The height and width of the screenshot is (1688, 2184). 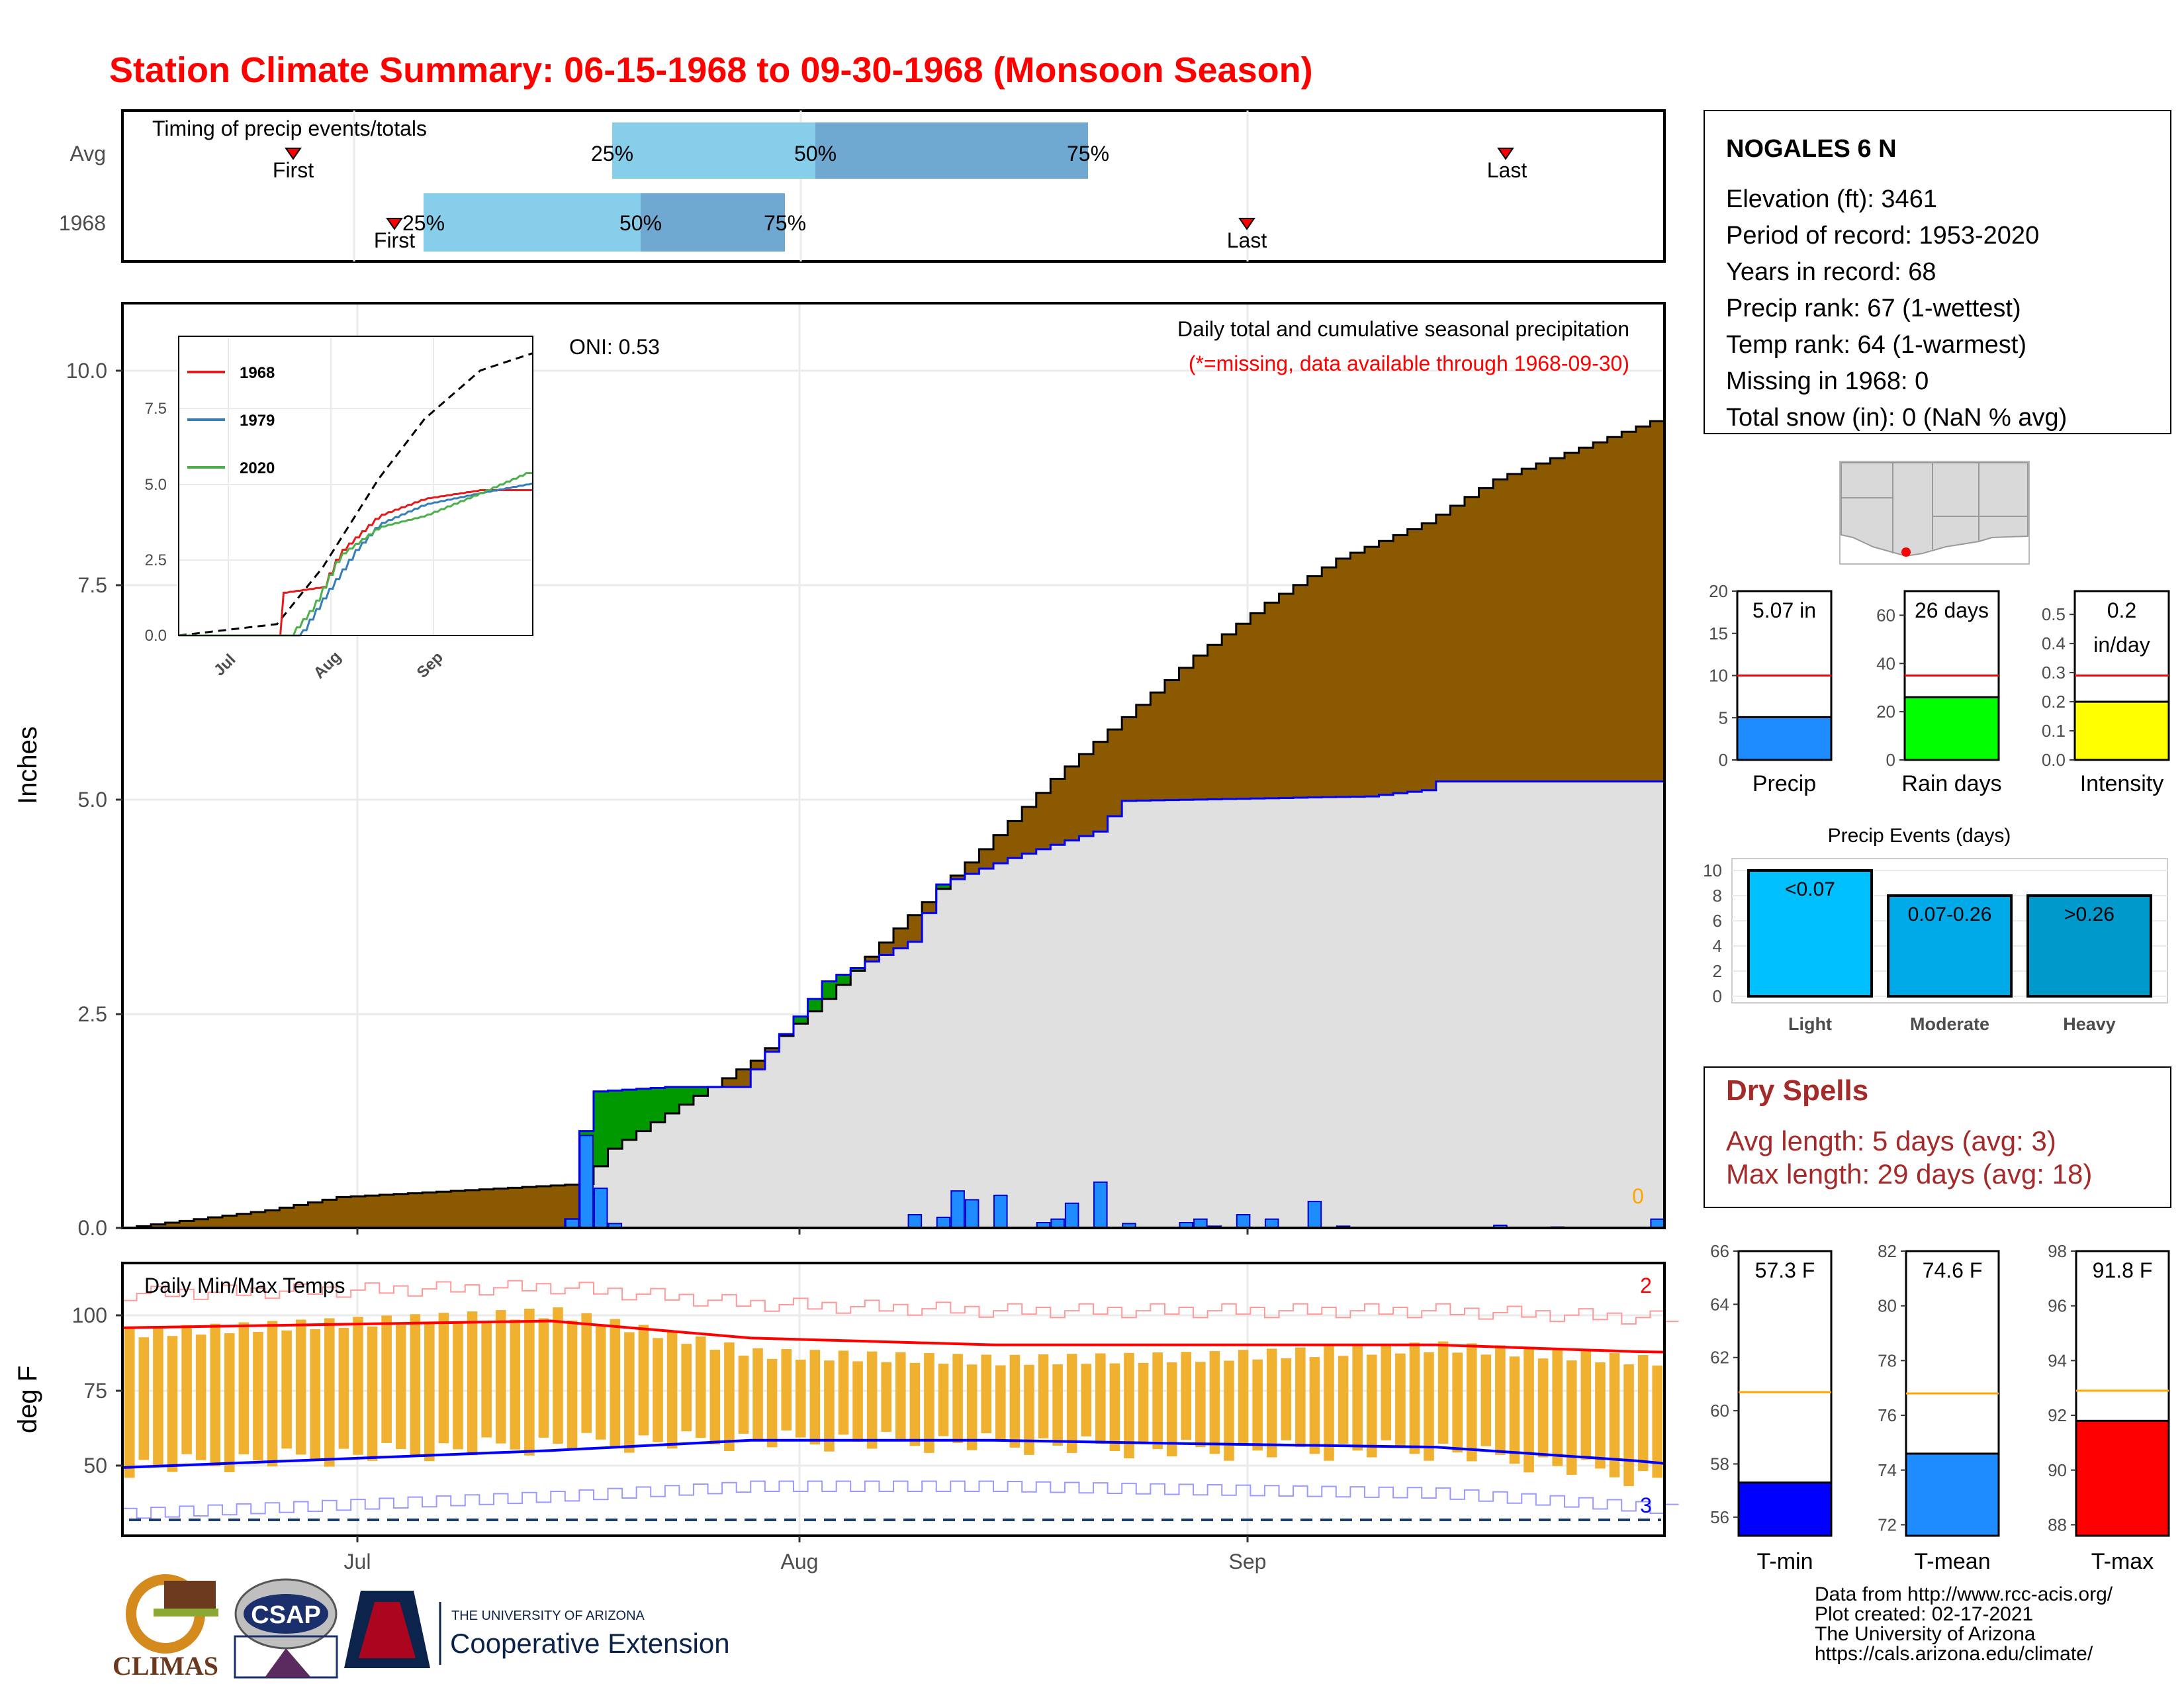 What do you see at coordinates (1888, 1360) in the screenshot?
I see `gauge-tmean-tick-label: 78` at bounding box center [1888, 1360].